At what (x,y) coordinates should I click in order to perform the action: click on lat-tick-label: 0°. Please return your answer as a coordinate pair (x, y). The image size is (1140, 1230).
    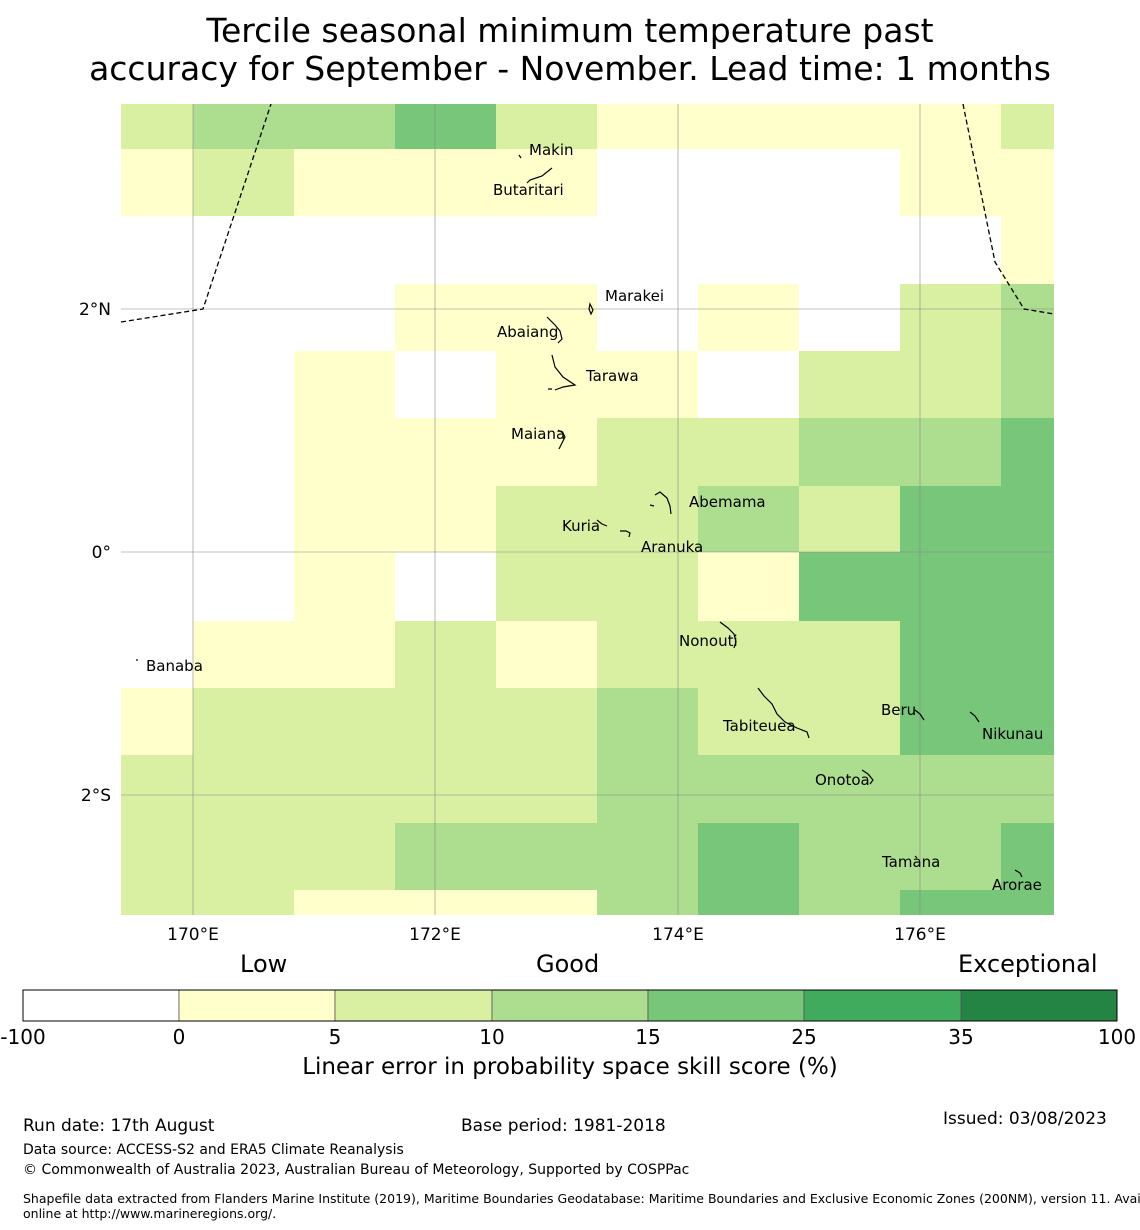
    Looking at the image, I should click on (101, 553).